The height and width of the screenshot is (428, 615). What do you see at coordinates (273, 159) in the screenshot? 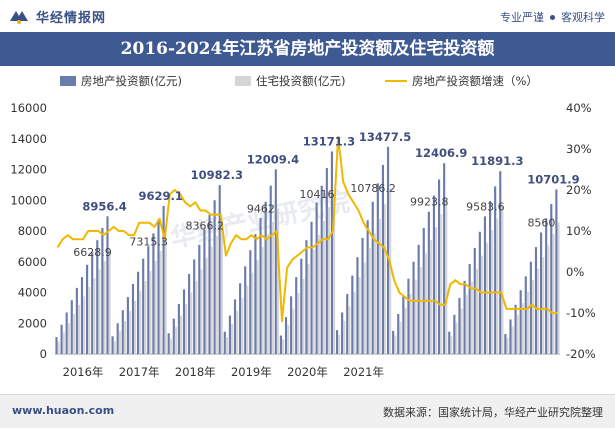
I see `data-label-invest: 12009.4` at bounding box center [273, 159].